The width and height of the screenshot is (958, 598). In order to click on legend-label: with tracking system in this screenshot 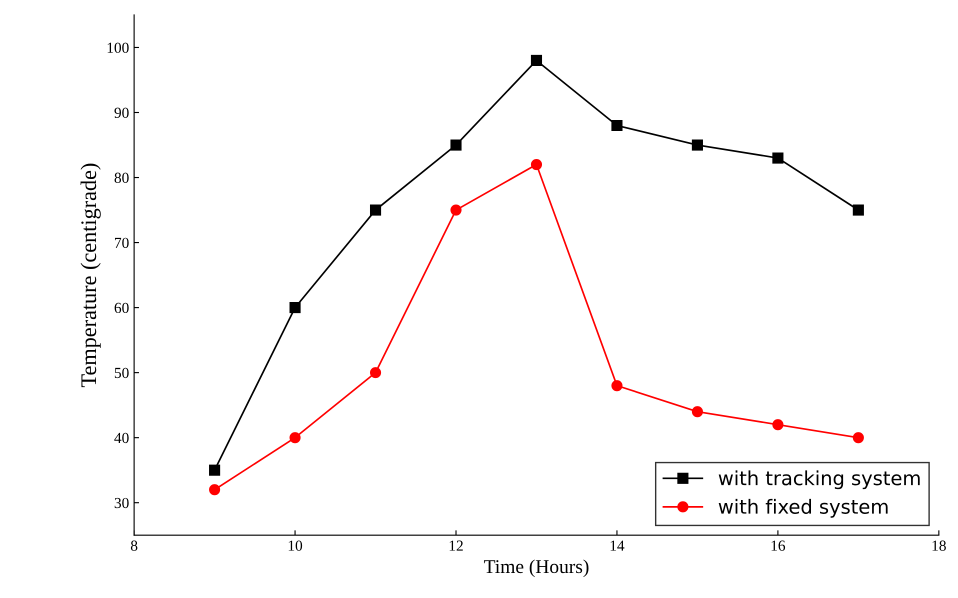, I will do `click(819, 480)`.